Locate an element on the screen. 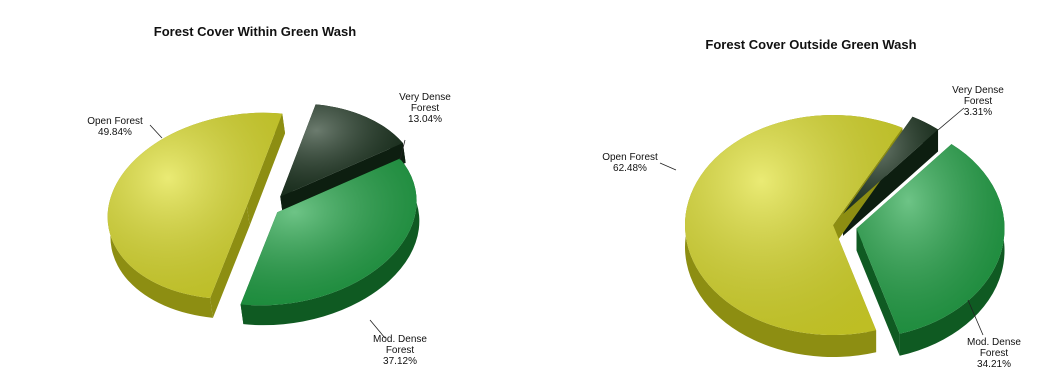 The width and height of the screenshot is (1057, 385). chart-title: Forest Cover Within Green Wash is located at coordinates (255, 31).